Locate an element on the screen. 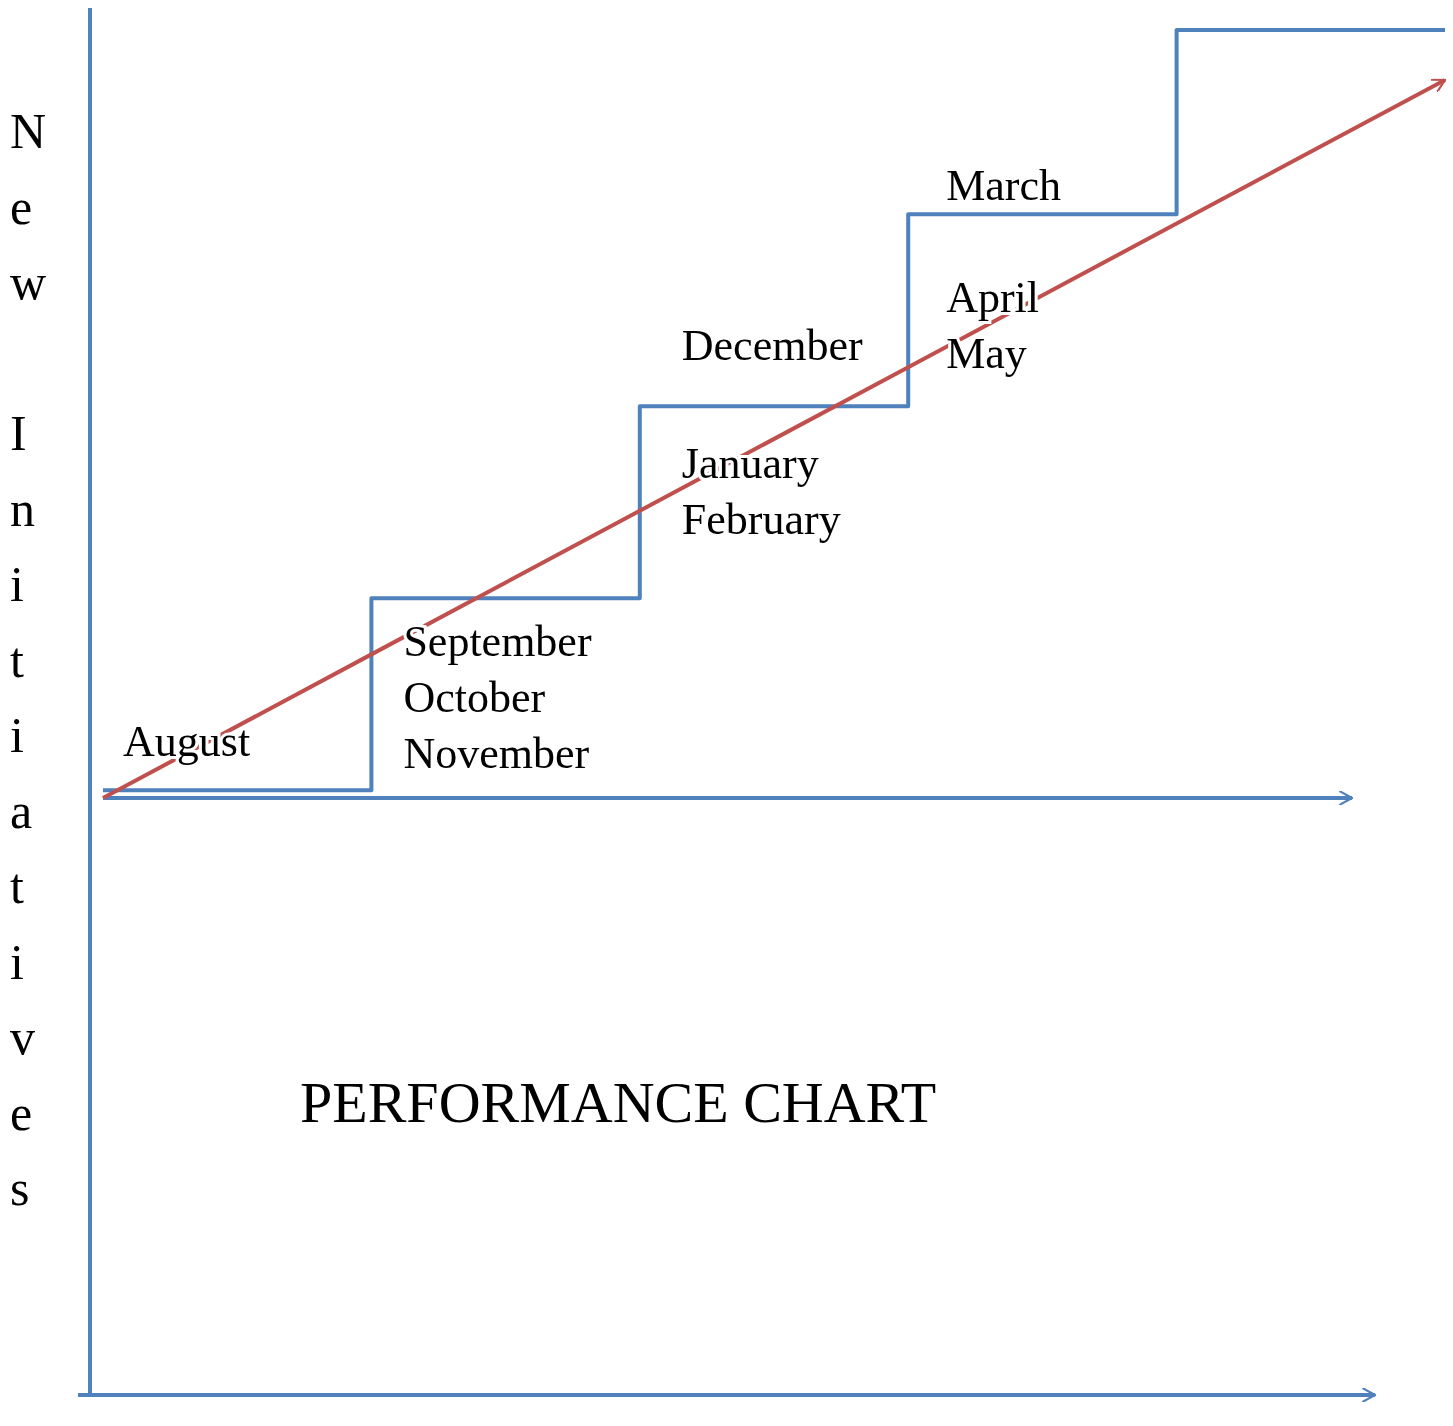  annotation: March is located at coordinates (1004, 186).